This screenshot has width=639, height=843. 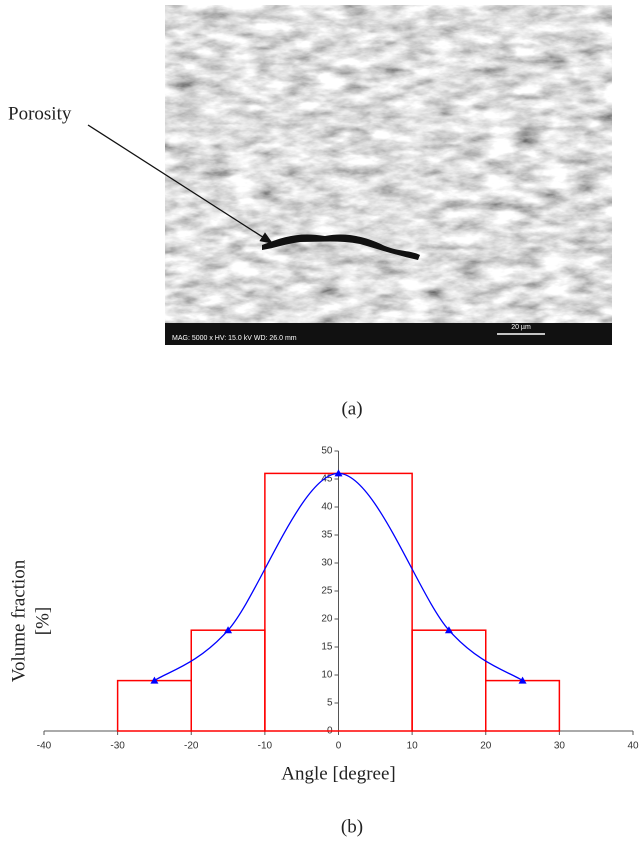 What do you see at coordinates (44, 746) in the screenshot?
I see `x-tick-label: -40` at bounding box center [44, 746].